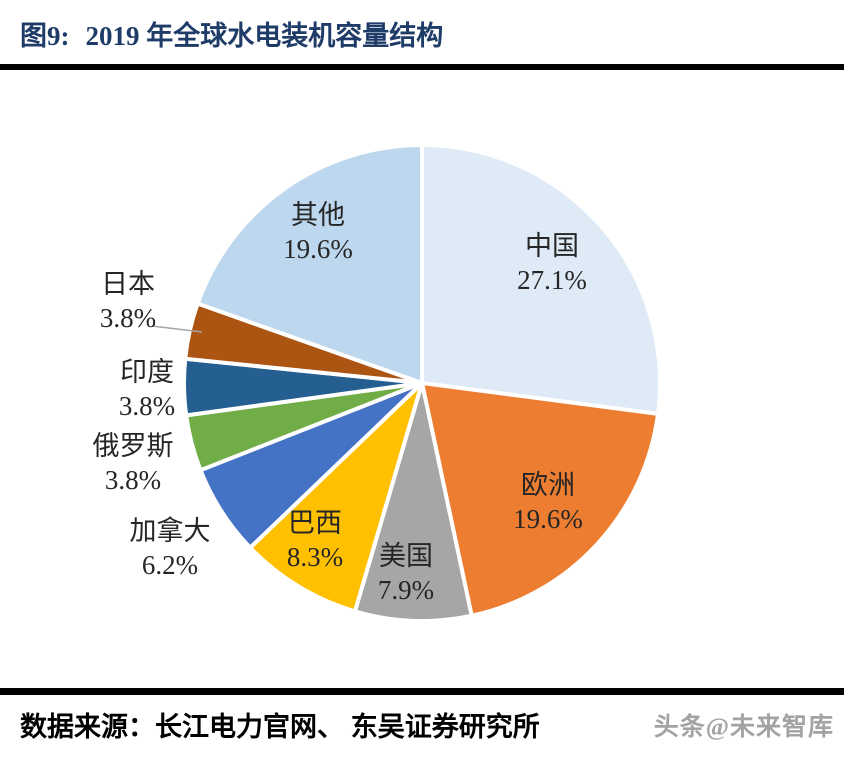 Image resolution: width=844 pixels, height=760 pixels. I want to click on footer: 数据来源：长江电力官网、 东吴证券研究所 头条@未来智库, so click(422, 727).